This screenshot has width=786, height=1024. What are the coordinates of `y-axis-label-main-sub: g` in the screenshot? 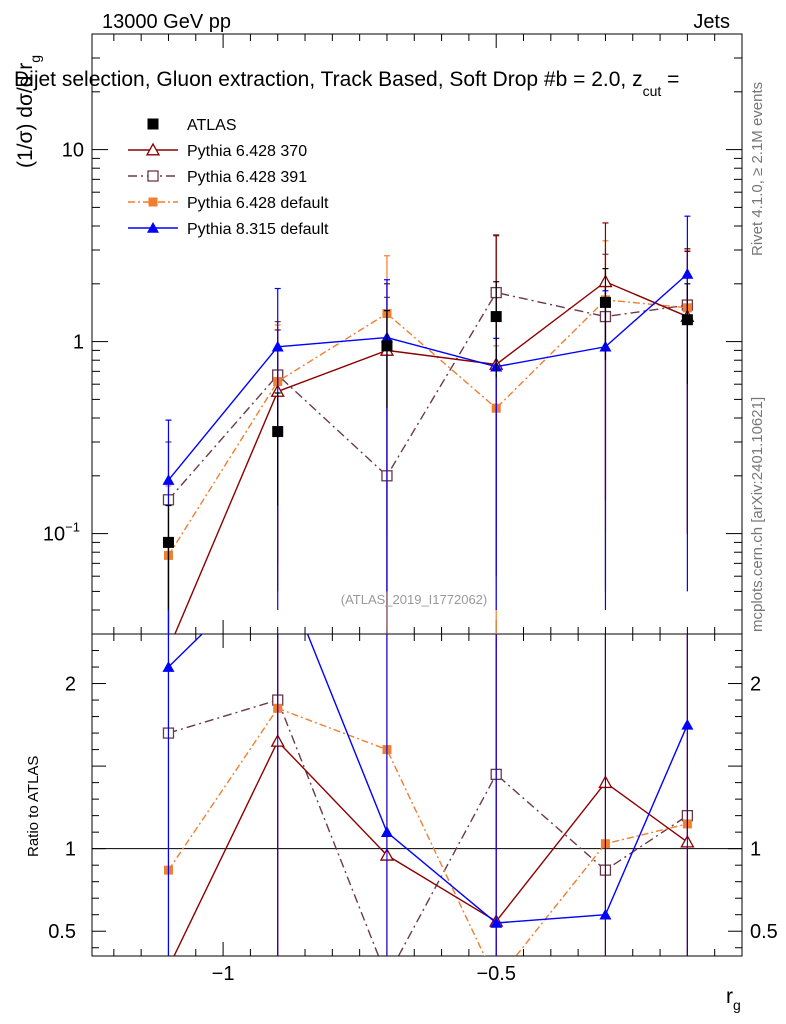 It's located at (35, 59).